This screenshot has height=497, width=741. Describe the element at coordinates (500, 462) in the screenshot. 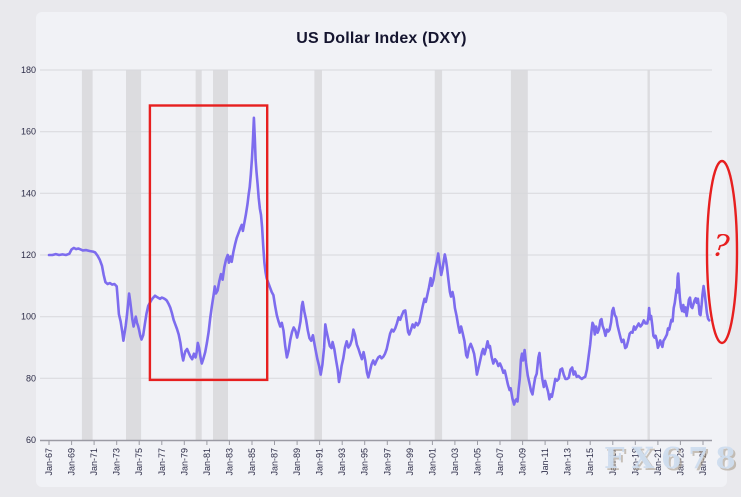

I see `x-tick-label: Jan-07` at that location.